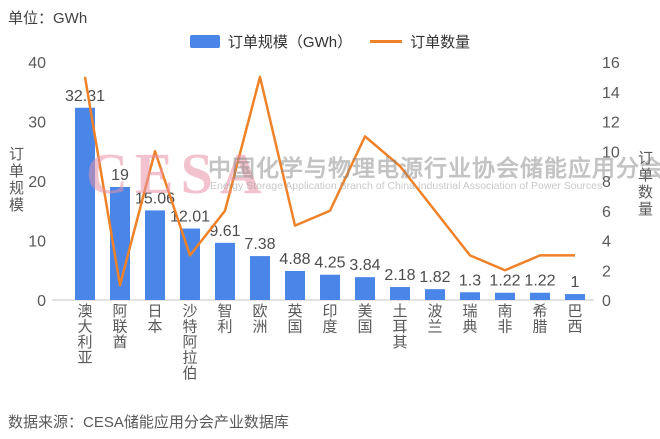 This screenshot has height=439, width=660. Describe the element at coordinates (364, 265) in the screenshot. I see `bar-value-label: 3.84` at that location.